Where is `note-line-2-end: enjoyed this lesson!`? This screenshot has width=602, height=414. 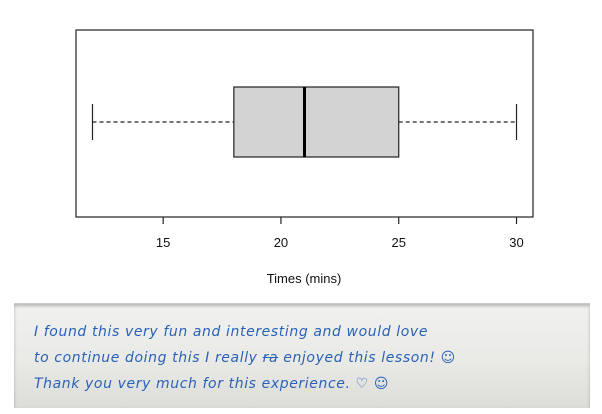 note-line-2-end: enjoyed this lesson! is located at coordinates (359, 358).